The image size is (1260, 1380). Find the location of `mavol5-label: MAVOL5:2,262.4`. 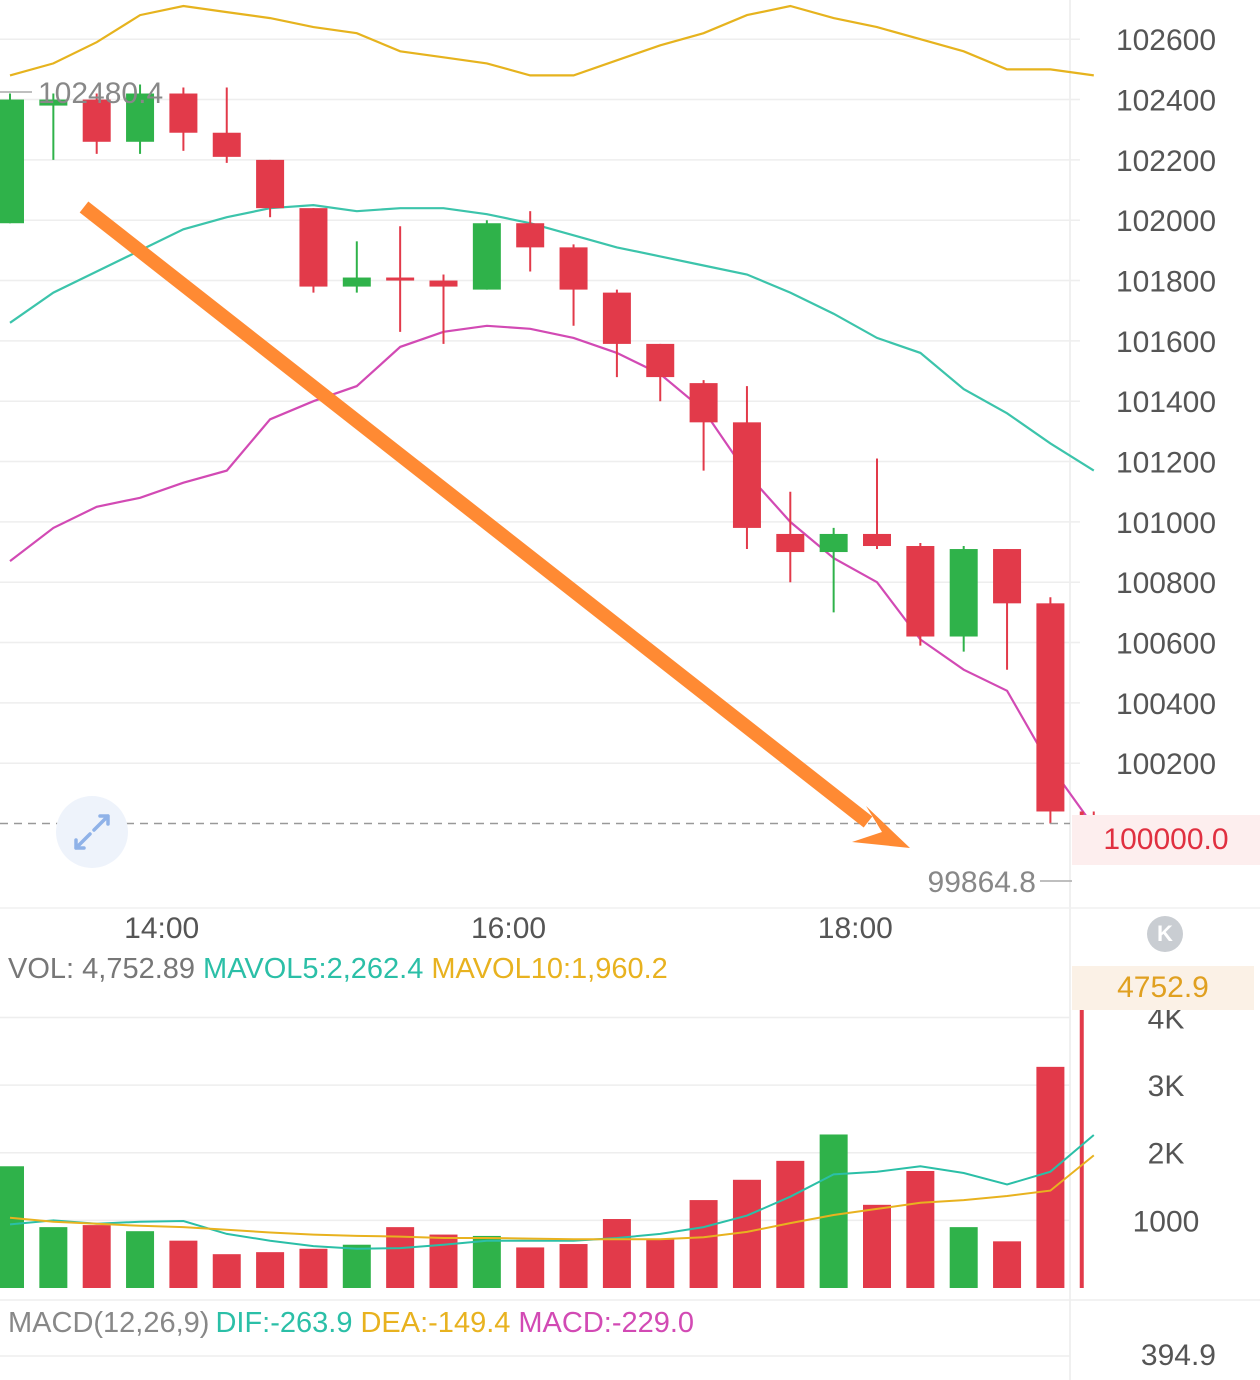

mavol5-label: MAVOL5:2,262.4 is located at coordinates (313, 969).